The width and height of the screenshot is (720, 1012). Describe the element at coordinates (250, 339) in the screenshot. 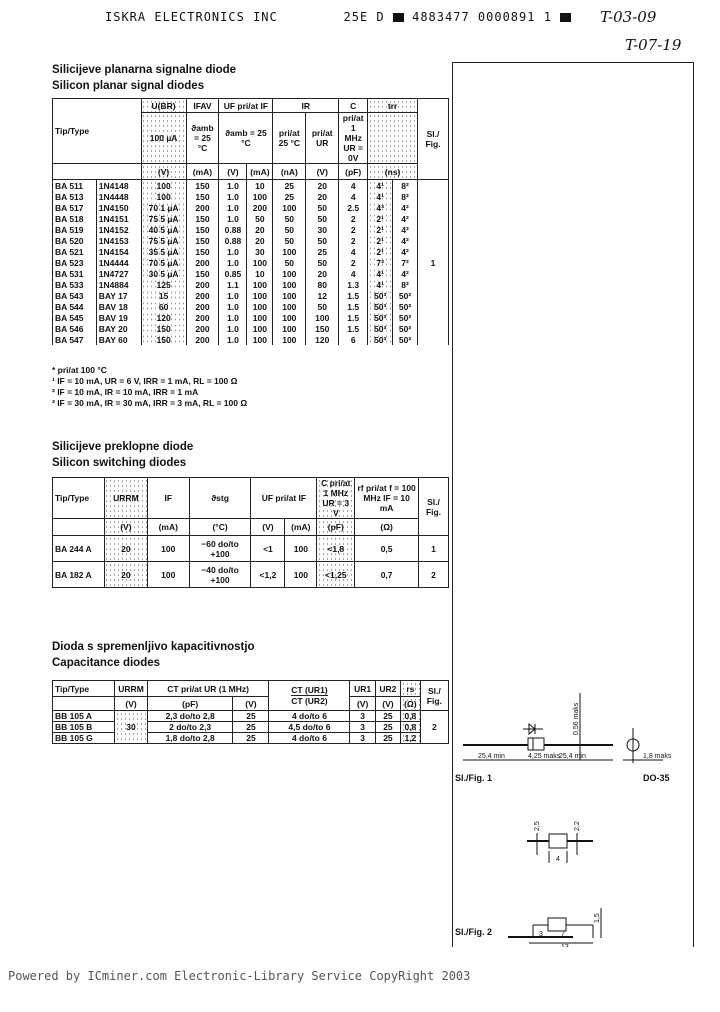

I see `table-row: BA 547 BAY 60 150 200 1.0 100 100 120 6 50³ 50²` at that location.